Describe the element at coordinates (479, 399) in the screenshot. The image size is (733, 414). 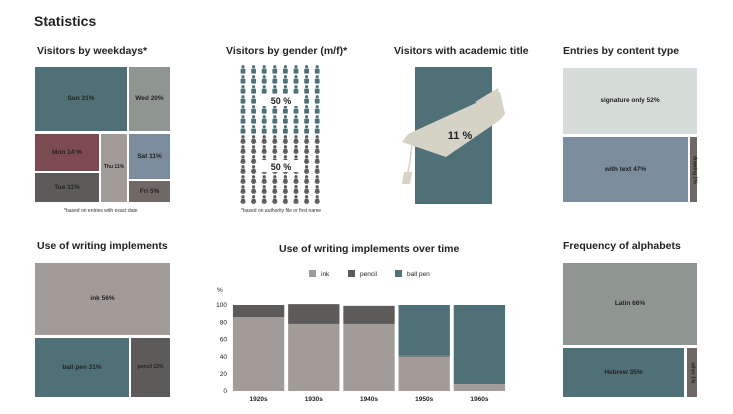
I see `x-tick-label: 1960s` at that location.